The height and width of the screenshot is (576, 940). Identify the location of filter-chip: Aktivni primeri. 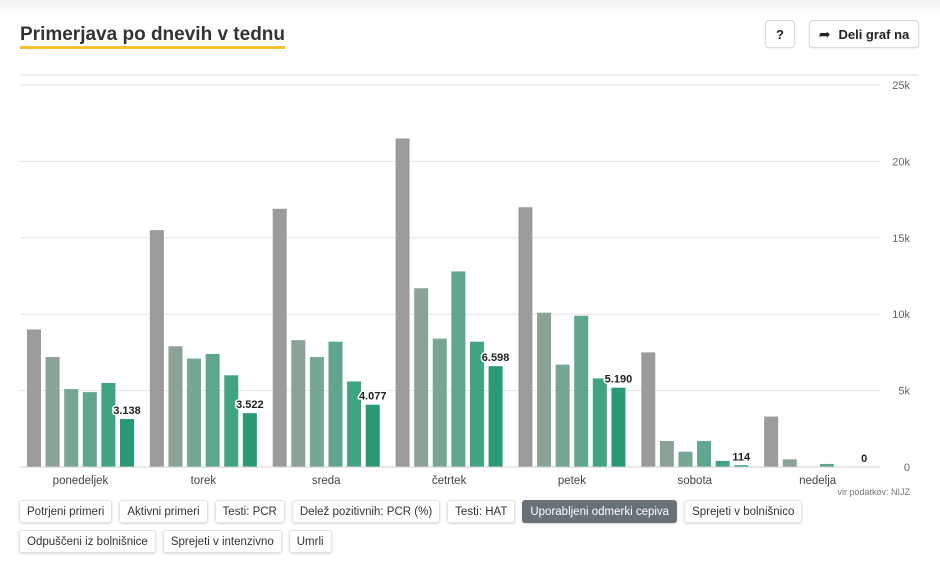
(163, 511).